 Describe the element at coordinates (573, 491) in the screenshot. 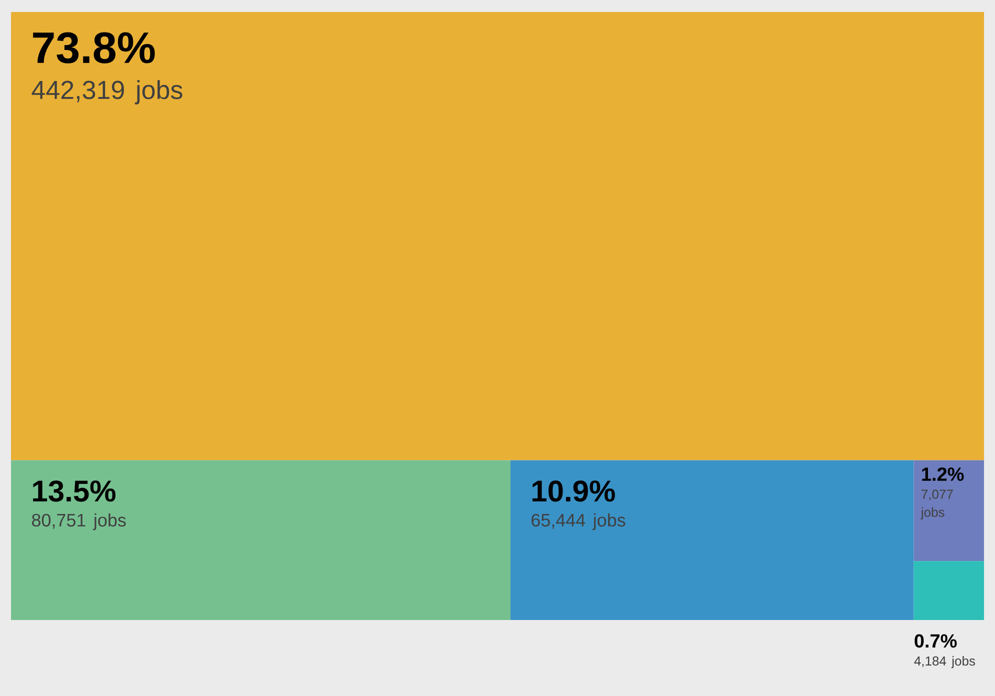

I see `data-label: 10.9%` at that location.